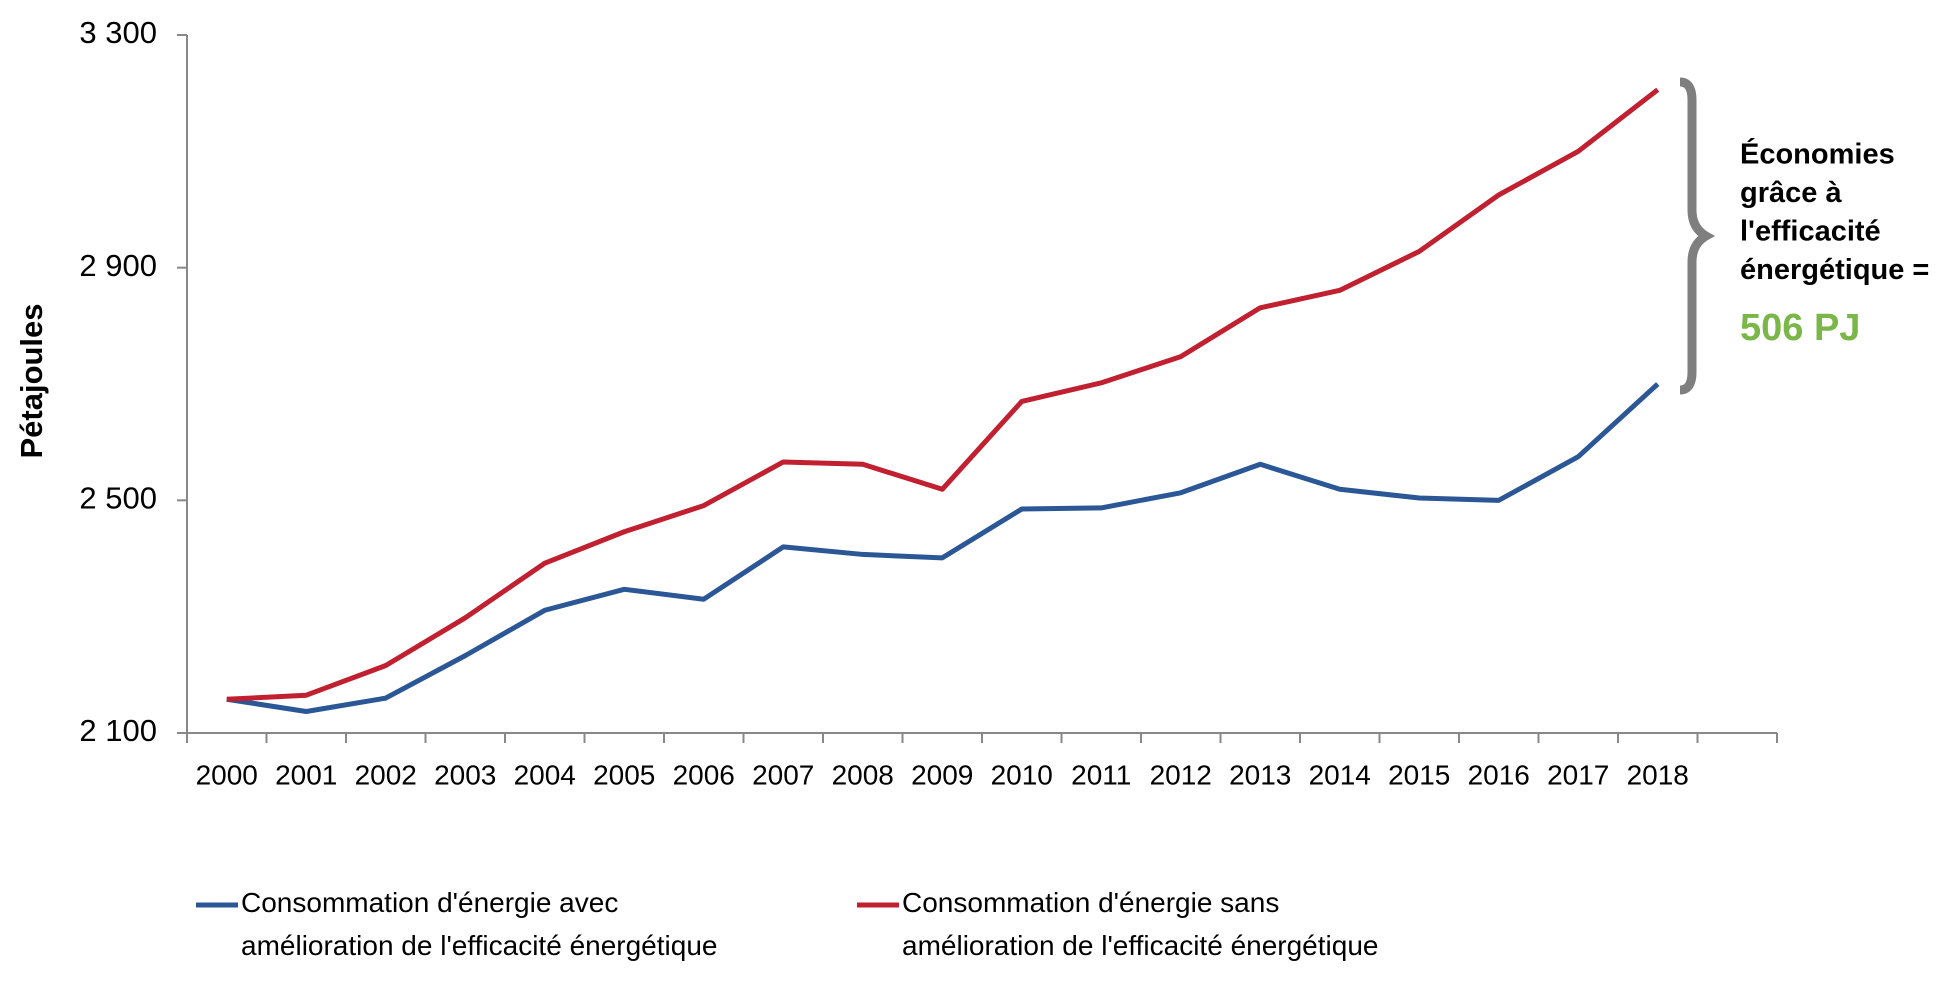  What do you see at coordinates (227, 774) in the screenshot?
I see `x-tick-label: 2000` at bounding box center [227, 774].